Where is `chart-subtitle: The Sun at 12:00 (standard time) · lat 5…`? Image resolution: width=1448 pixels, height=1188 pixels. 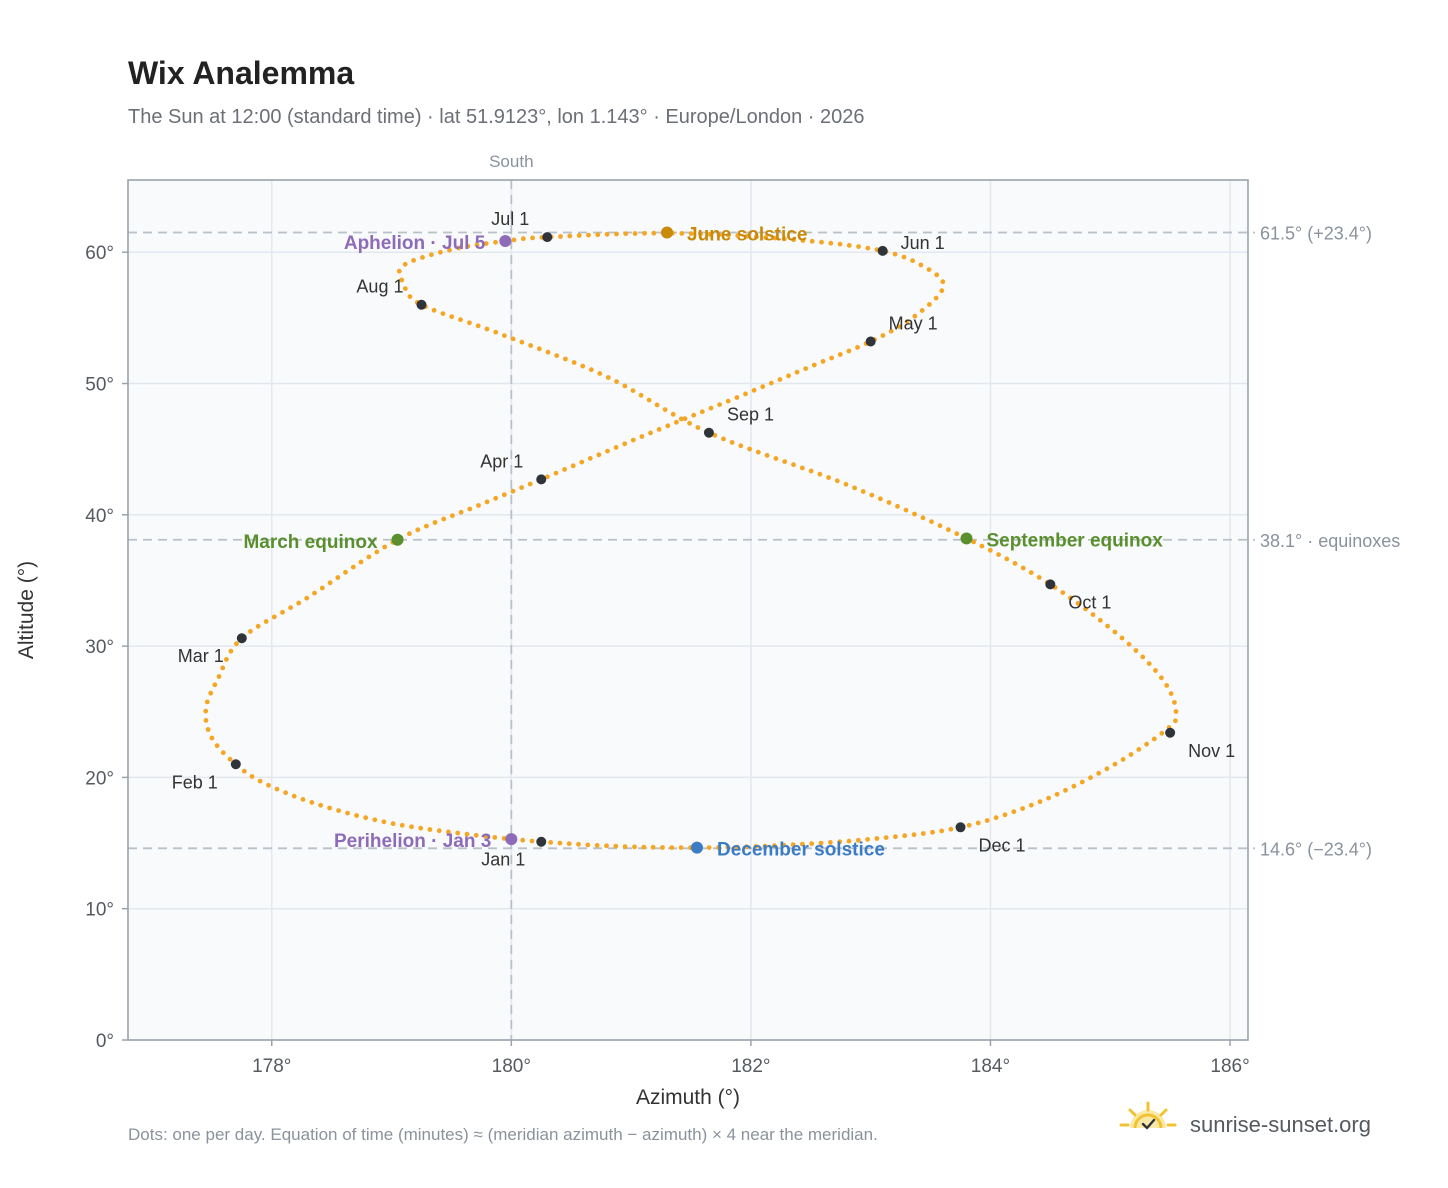
chart-subtitle: The Sun at 12:00 (standard time) · lat 5… is located at coordinates (496, 117).